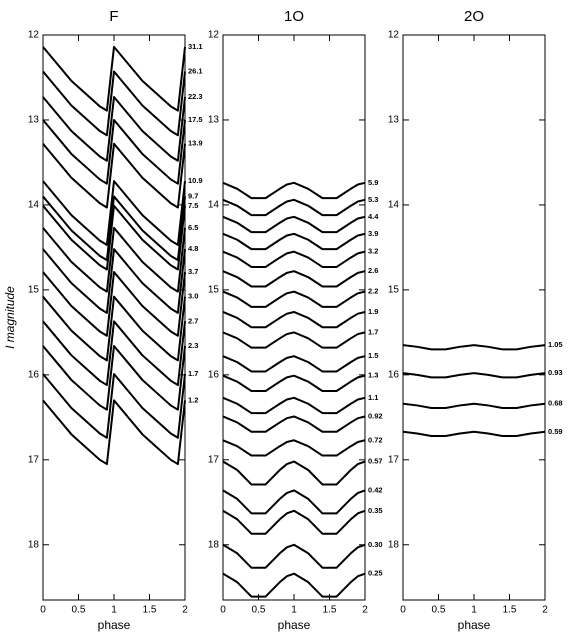 This screenshot has height=644, width=570. What do you see at coordinates (373, 375) in the screenshot?
I see `series-label: 1.3` at bounding box center [373, 375].